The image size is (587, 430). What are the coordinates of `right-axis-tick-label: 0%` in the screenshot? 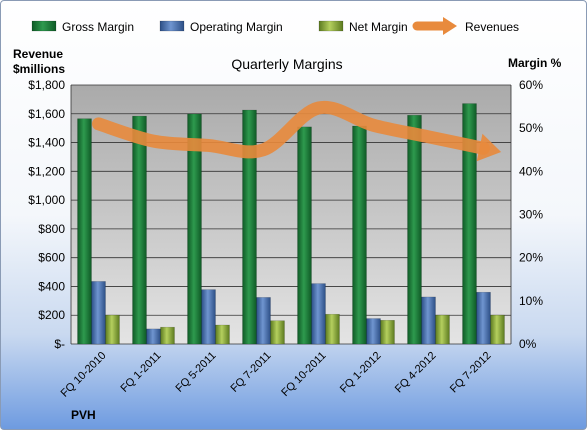 It's located at (528, 344).